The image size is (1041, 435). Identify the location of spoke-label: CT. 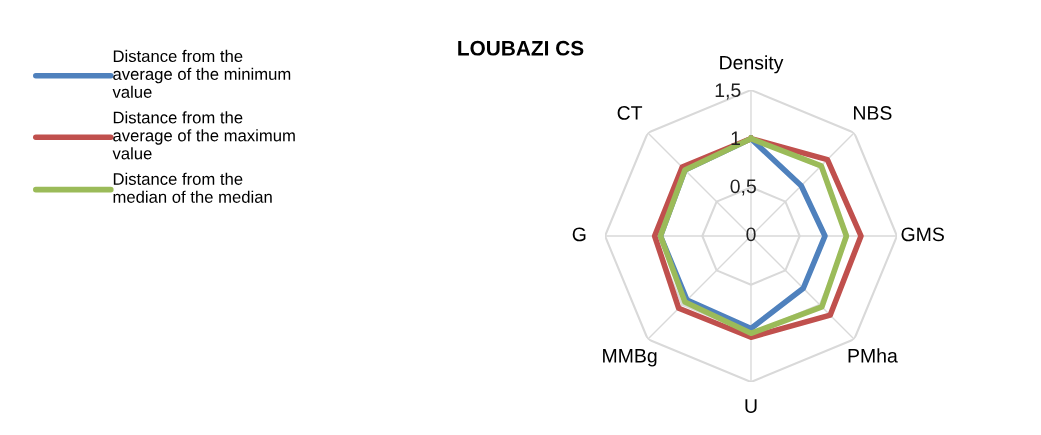
(630, 113).